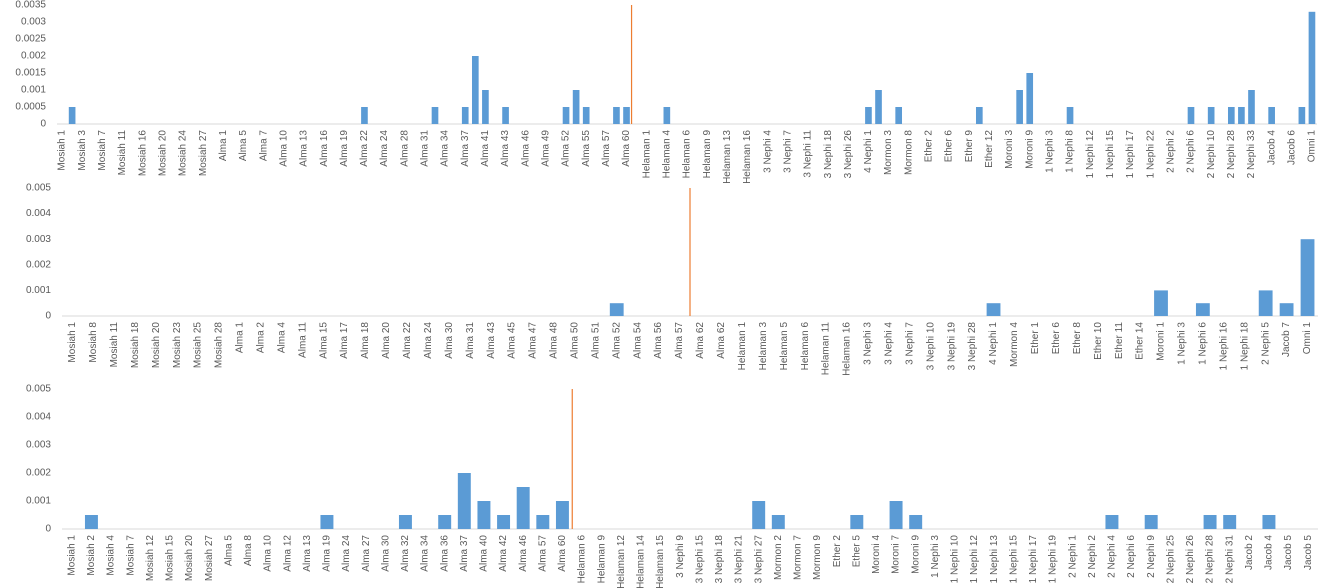  What do you see at coordinates (896, 554) in the screenshot?
I see `x-tick-label: Moroni 7` at bounding box center [896, 554].